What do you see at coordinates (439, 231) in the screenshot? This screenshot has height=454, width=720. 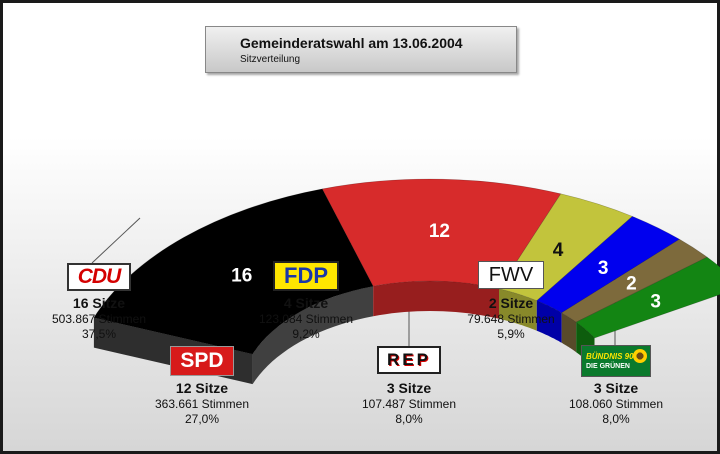 I see `segment-label-spd: 12` at bounding box center [439, 231].